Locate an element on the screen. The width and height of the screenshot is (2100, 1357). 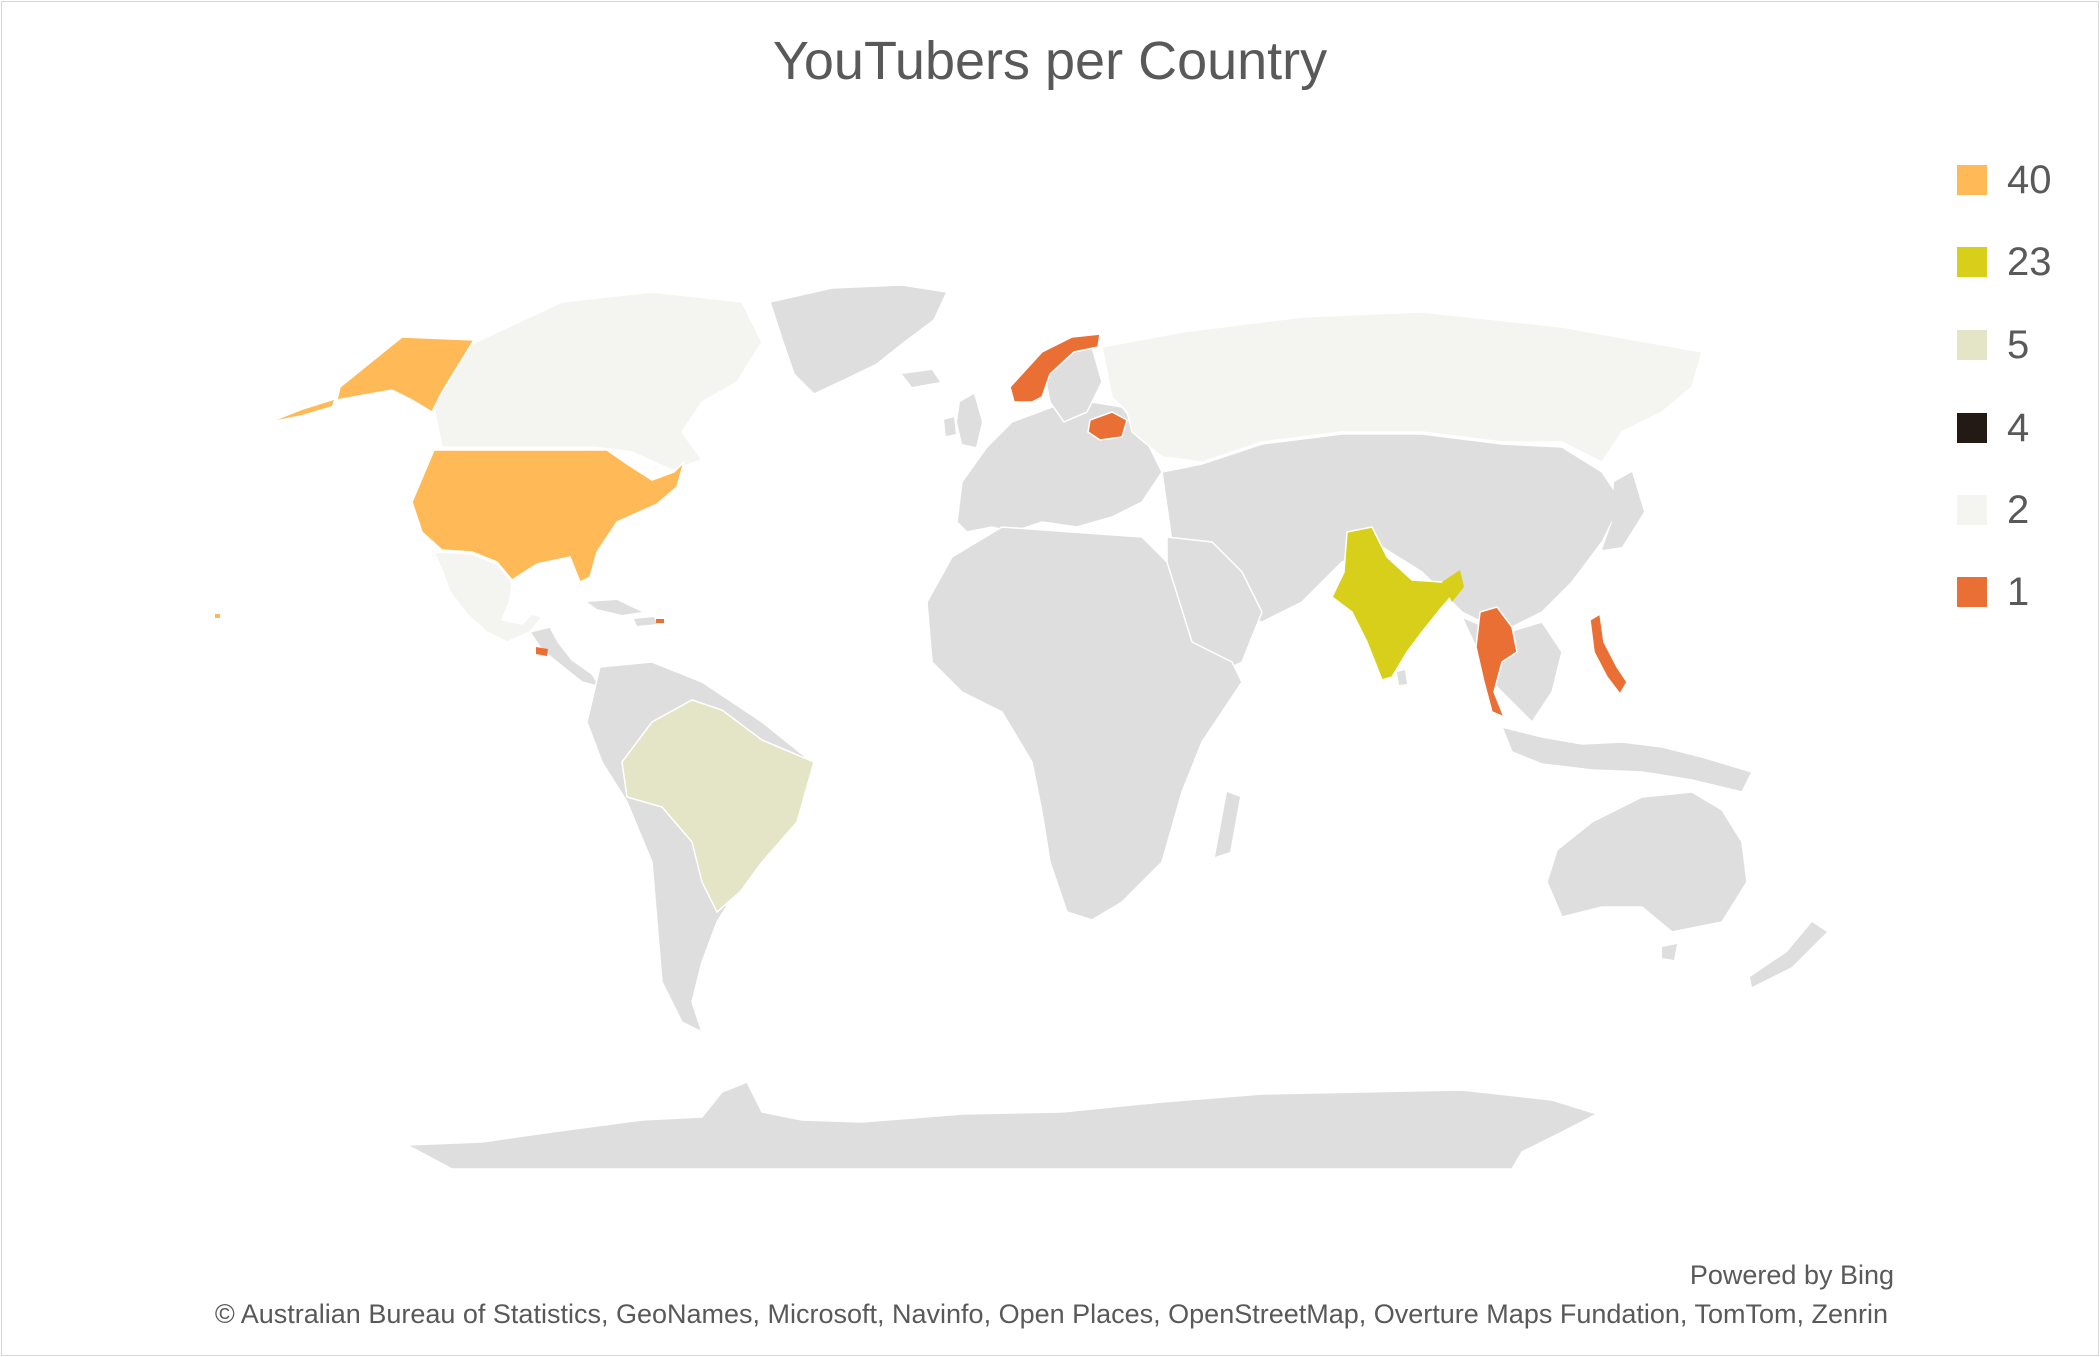
region-mexico is located at coordinates (488, 597).